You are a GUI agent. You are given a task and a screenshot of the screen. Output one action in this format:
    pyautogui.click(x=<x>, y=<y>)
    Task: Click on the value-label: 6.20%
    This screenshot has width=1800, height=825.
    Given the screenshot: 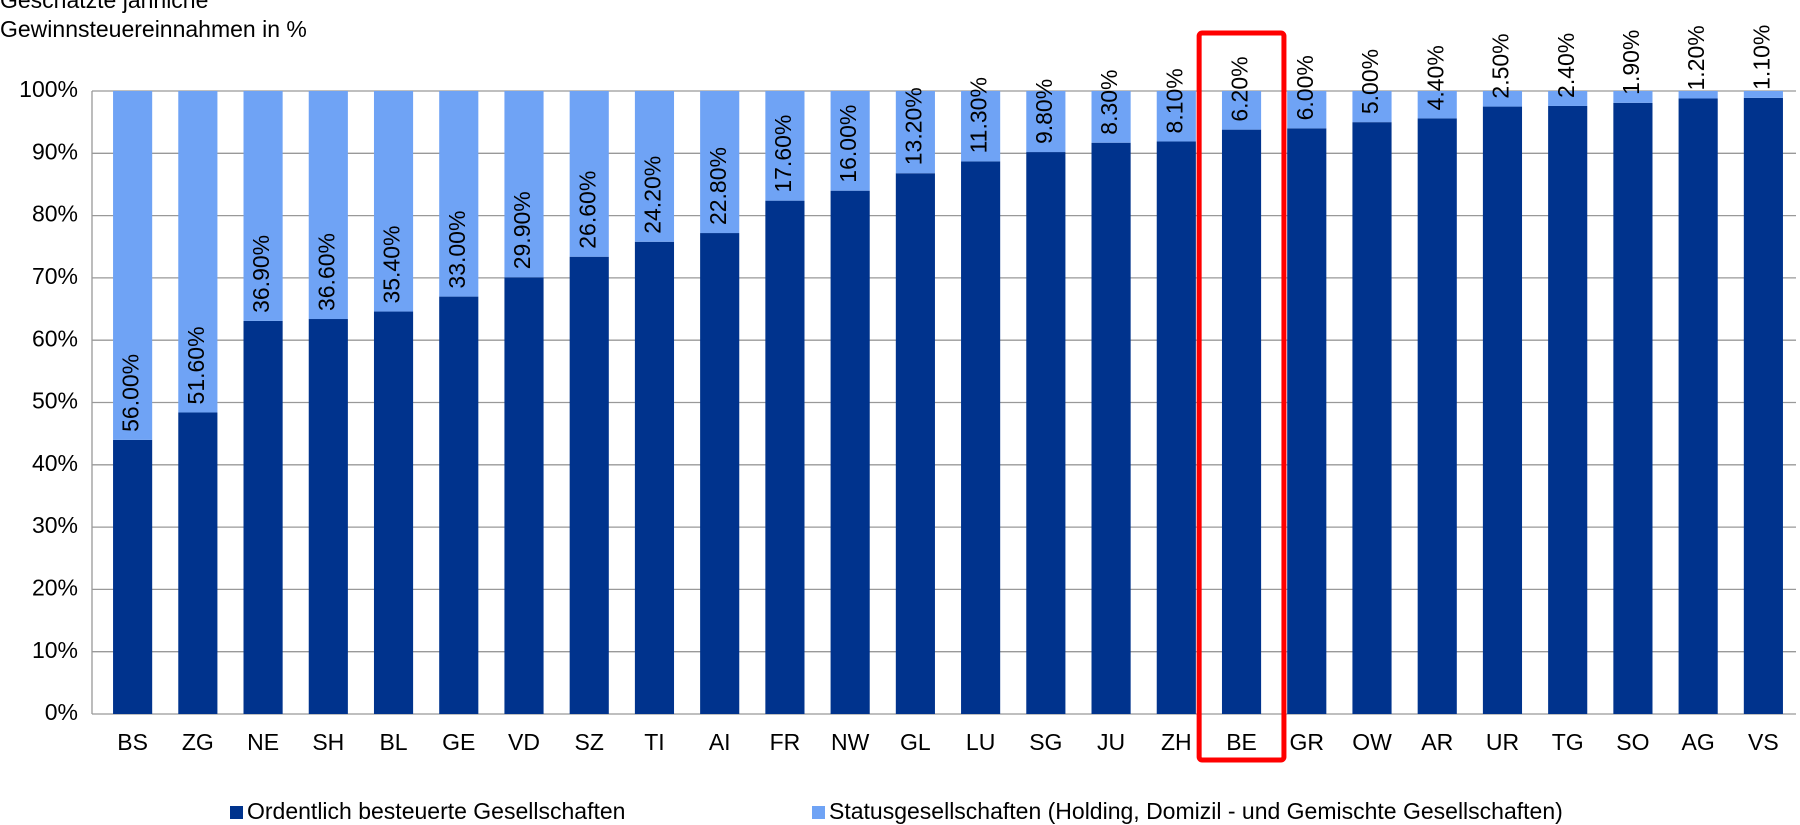 What is the action you would take?
    pyautogui.click(x=1240, y=88)
    